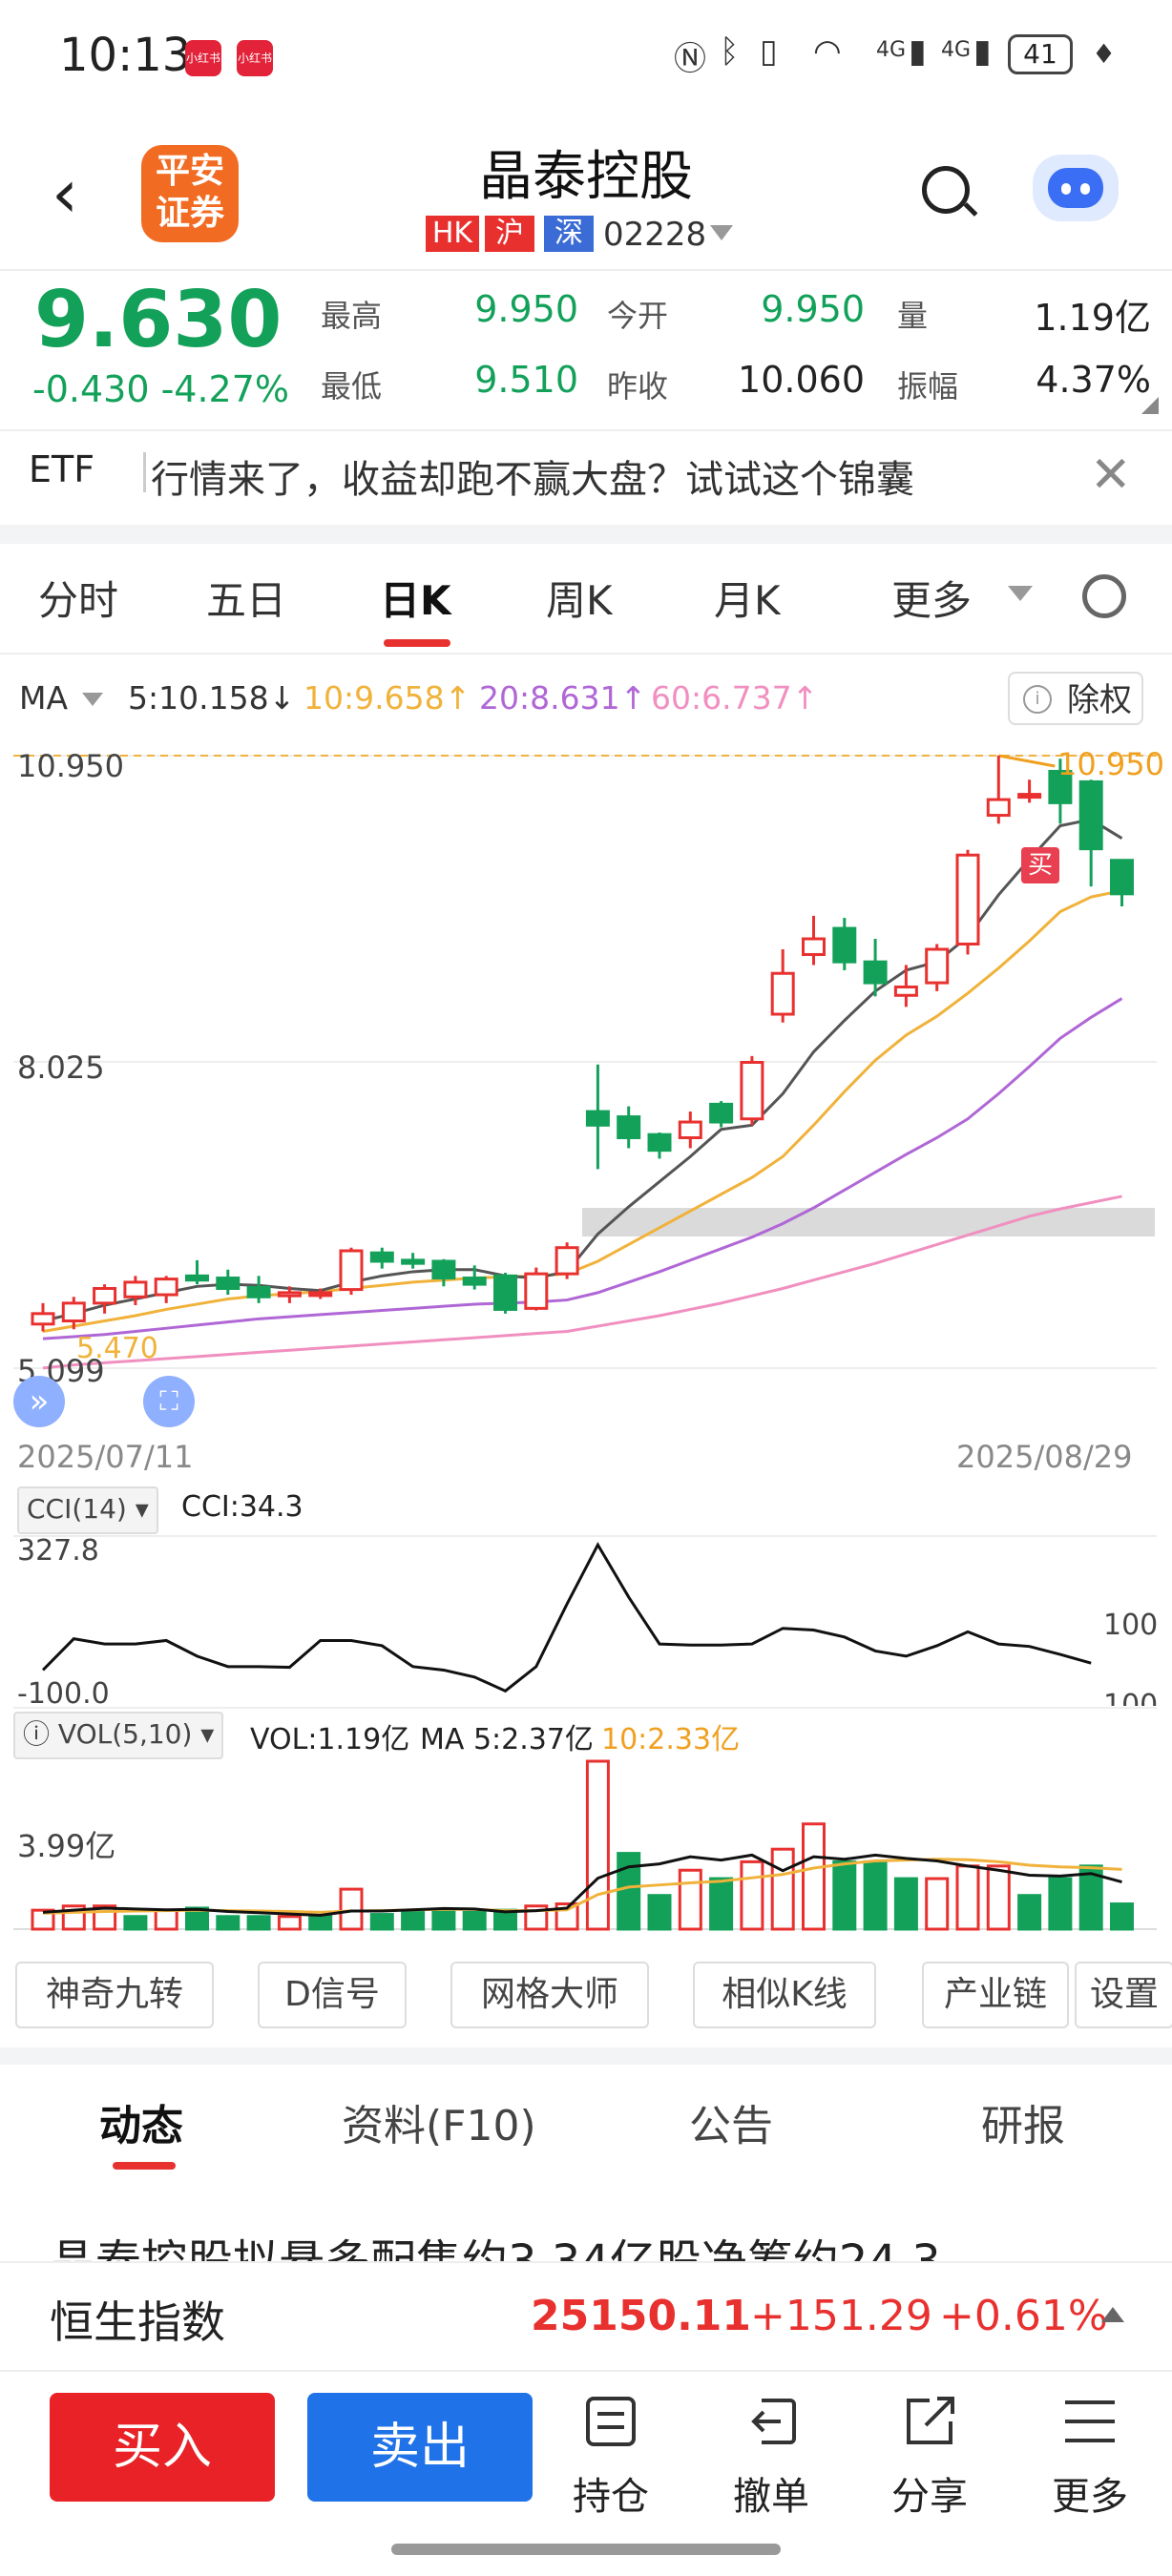 The image size is (1172, 2576). Describe the element at coordinates (246, 600) in the screenshot. I see `tab-five-day: 五日` at that location.